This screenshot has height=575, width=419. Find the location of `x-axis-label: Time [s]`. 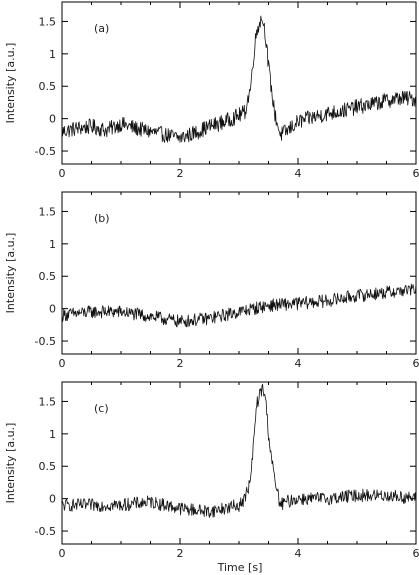

x-axis-label: Time [s] is located at coordinates (240, 567).